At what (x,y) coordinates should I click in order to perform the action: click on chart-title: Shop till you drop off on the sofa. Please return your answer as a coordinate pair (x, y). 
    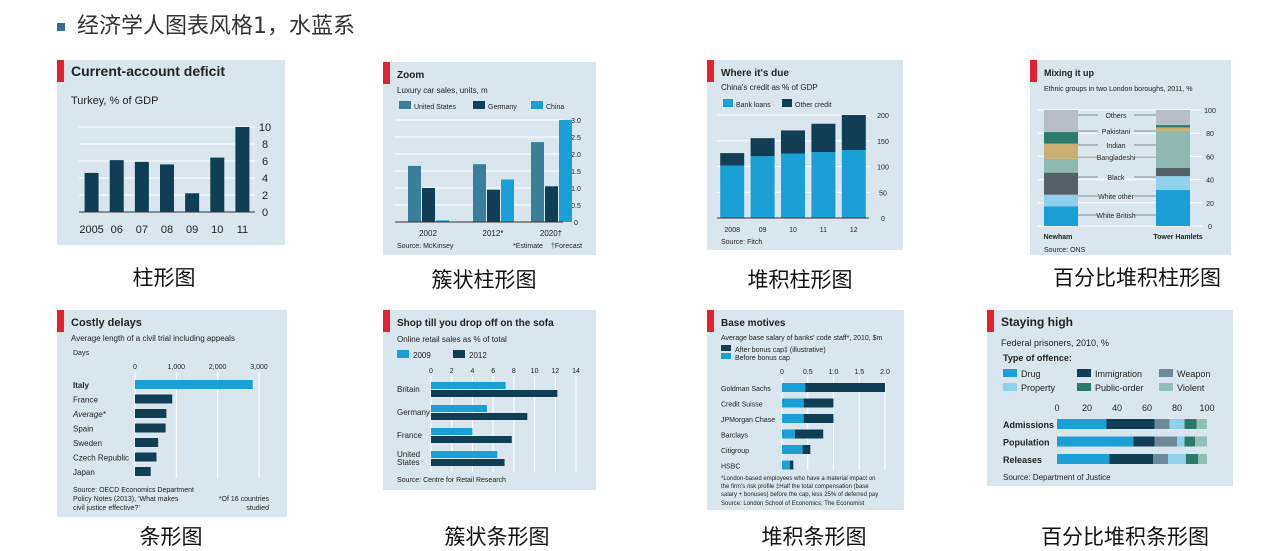
    Looking at the image, I should click on (475, 323).